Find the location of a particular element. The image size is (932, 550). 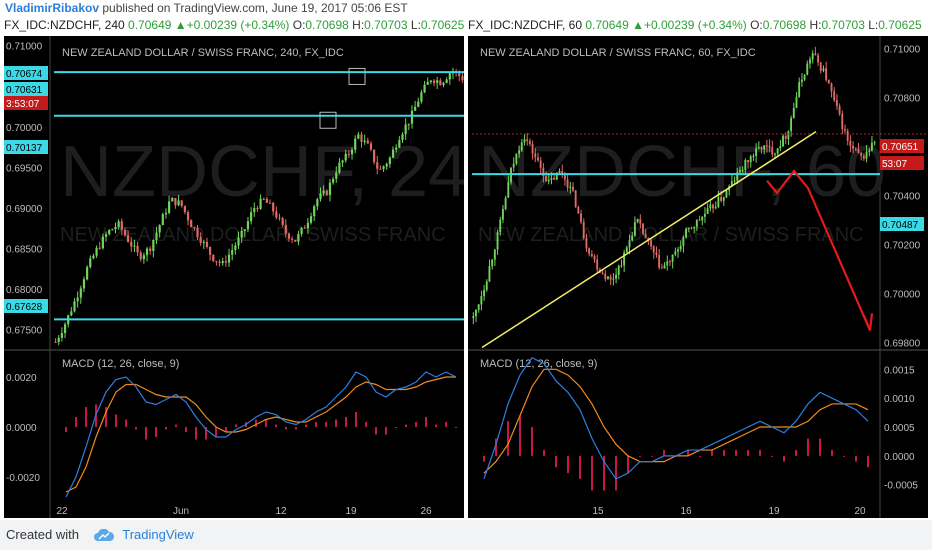

left-high-label: H: is located at coordinates (358, 25).